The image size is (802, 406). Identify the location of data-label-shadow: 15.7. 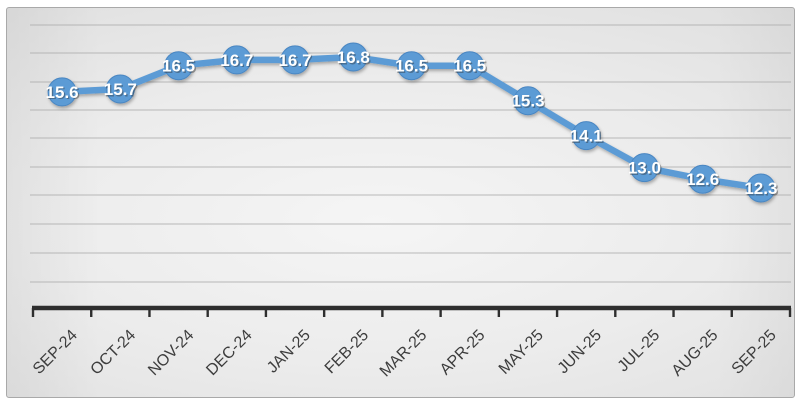
(121, 90).